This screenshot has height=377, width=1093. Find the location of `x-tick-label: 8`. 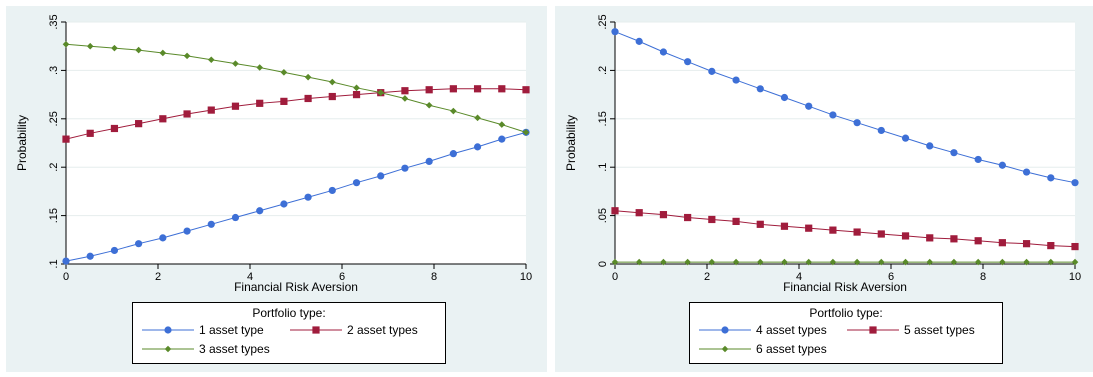

x-tick-label: 8 is located at coordinates (434, 277).